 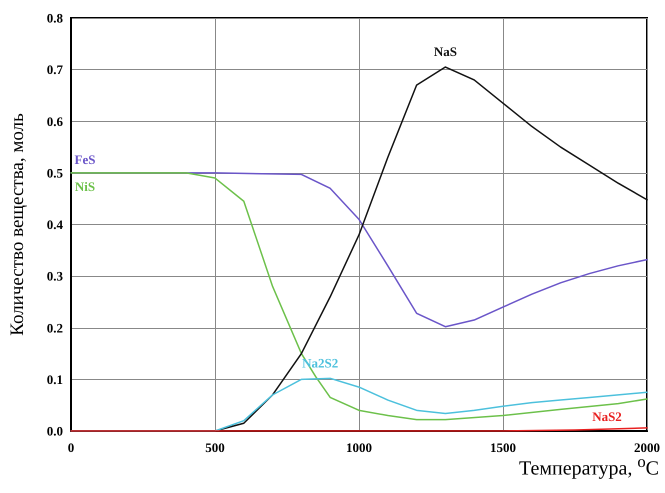 What do you see at coordinates (55, 18) in the screenshot?
I see `y-tick-label: 0.8` at bounding box center [55, 18].